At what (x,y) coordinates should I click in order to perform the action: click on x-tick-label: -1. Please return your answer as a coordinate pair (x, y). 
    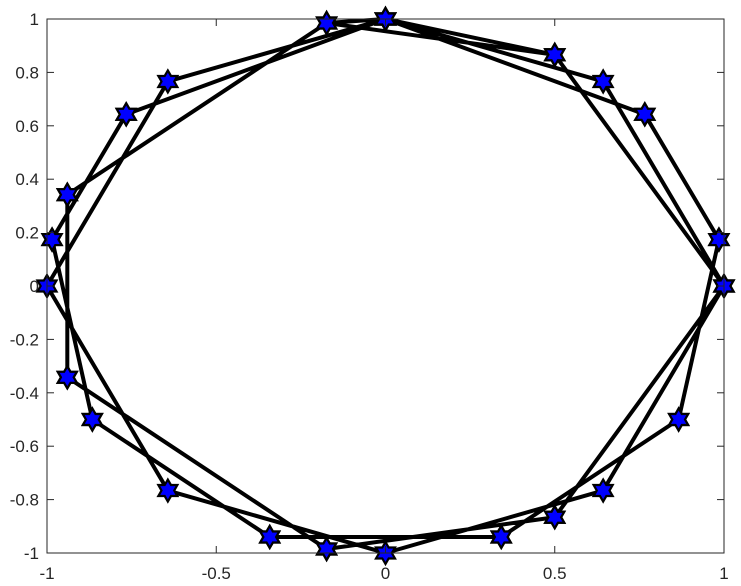
    Looking at the image, I should click on (46, 573).